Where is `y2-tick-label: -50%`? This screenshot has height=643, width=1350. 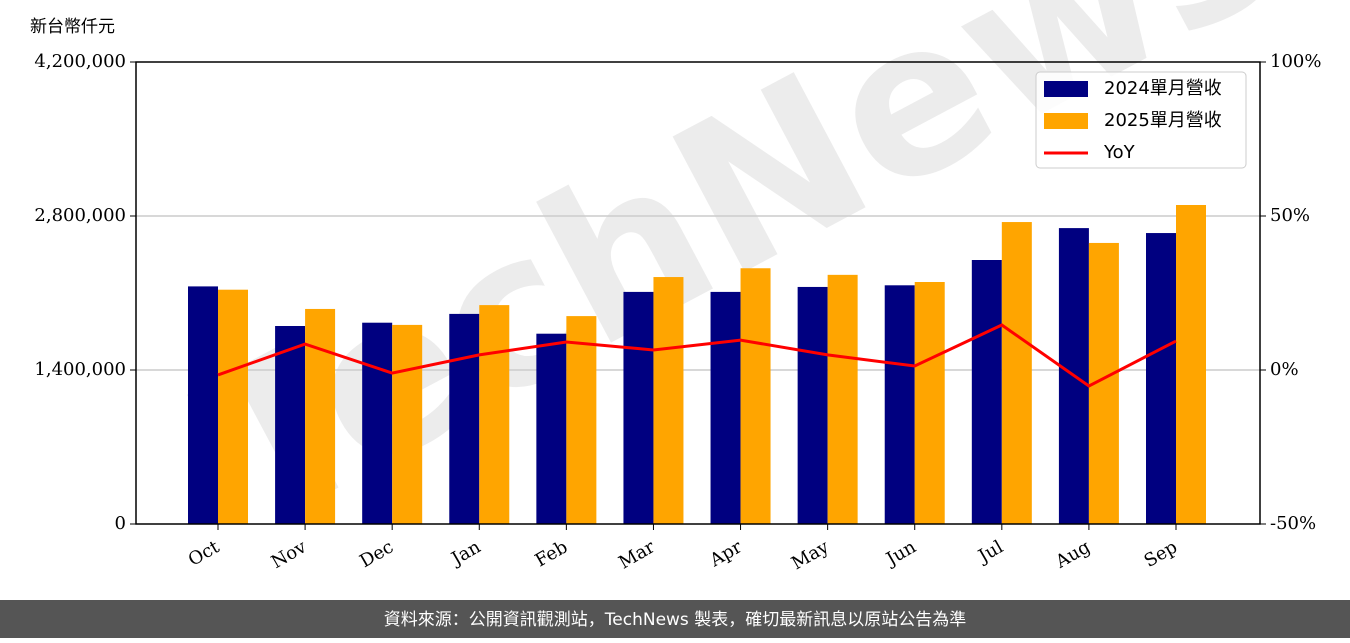 y2-tick-label: -50% is located at coordinates (1293, 523).